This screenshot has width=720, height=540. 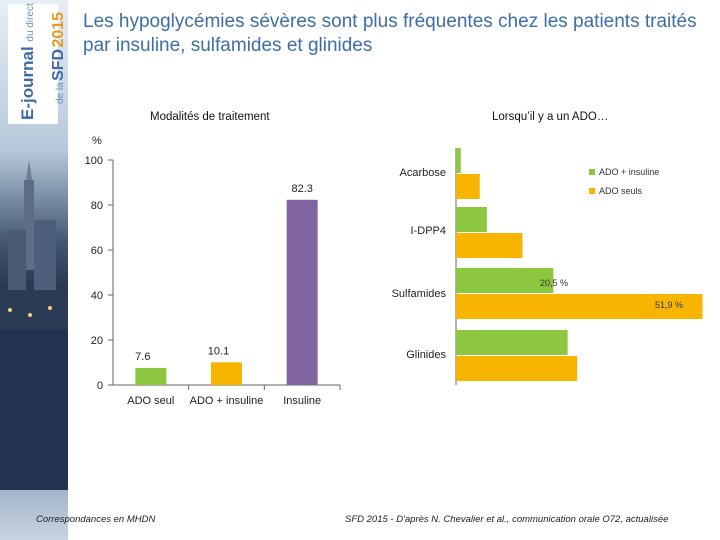 I want to click on brand-logo, so click(x=33, y=64).